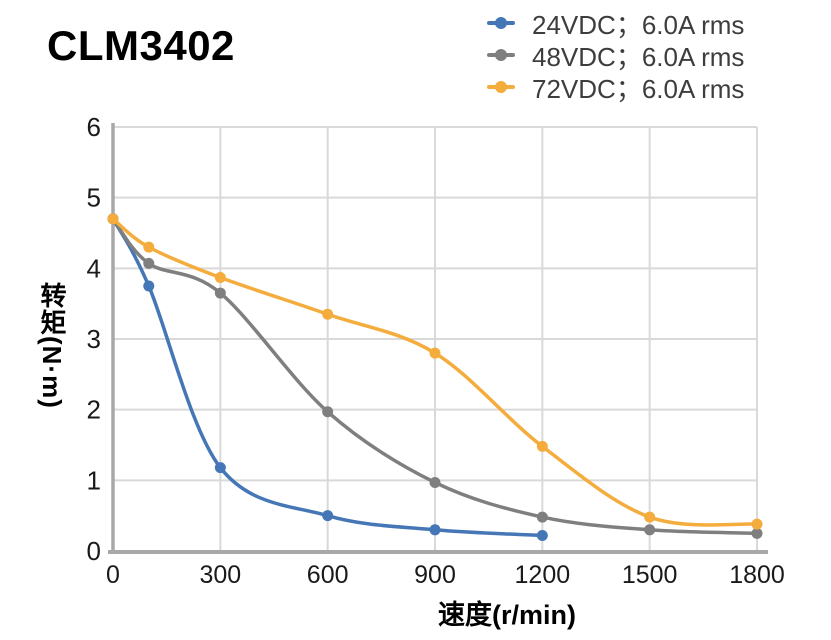  What do you see at coordinates (638, 88) in the screenshot?
I see `legend-label: 72VDC；6.0A rms` at bounding box center [638, 88].